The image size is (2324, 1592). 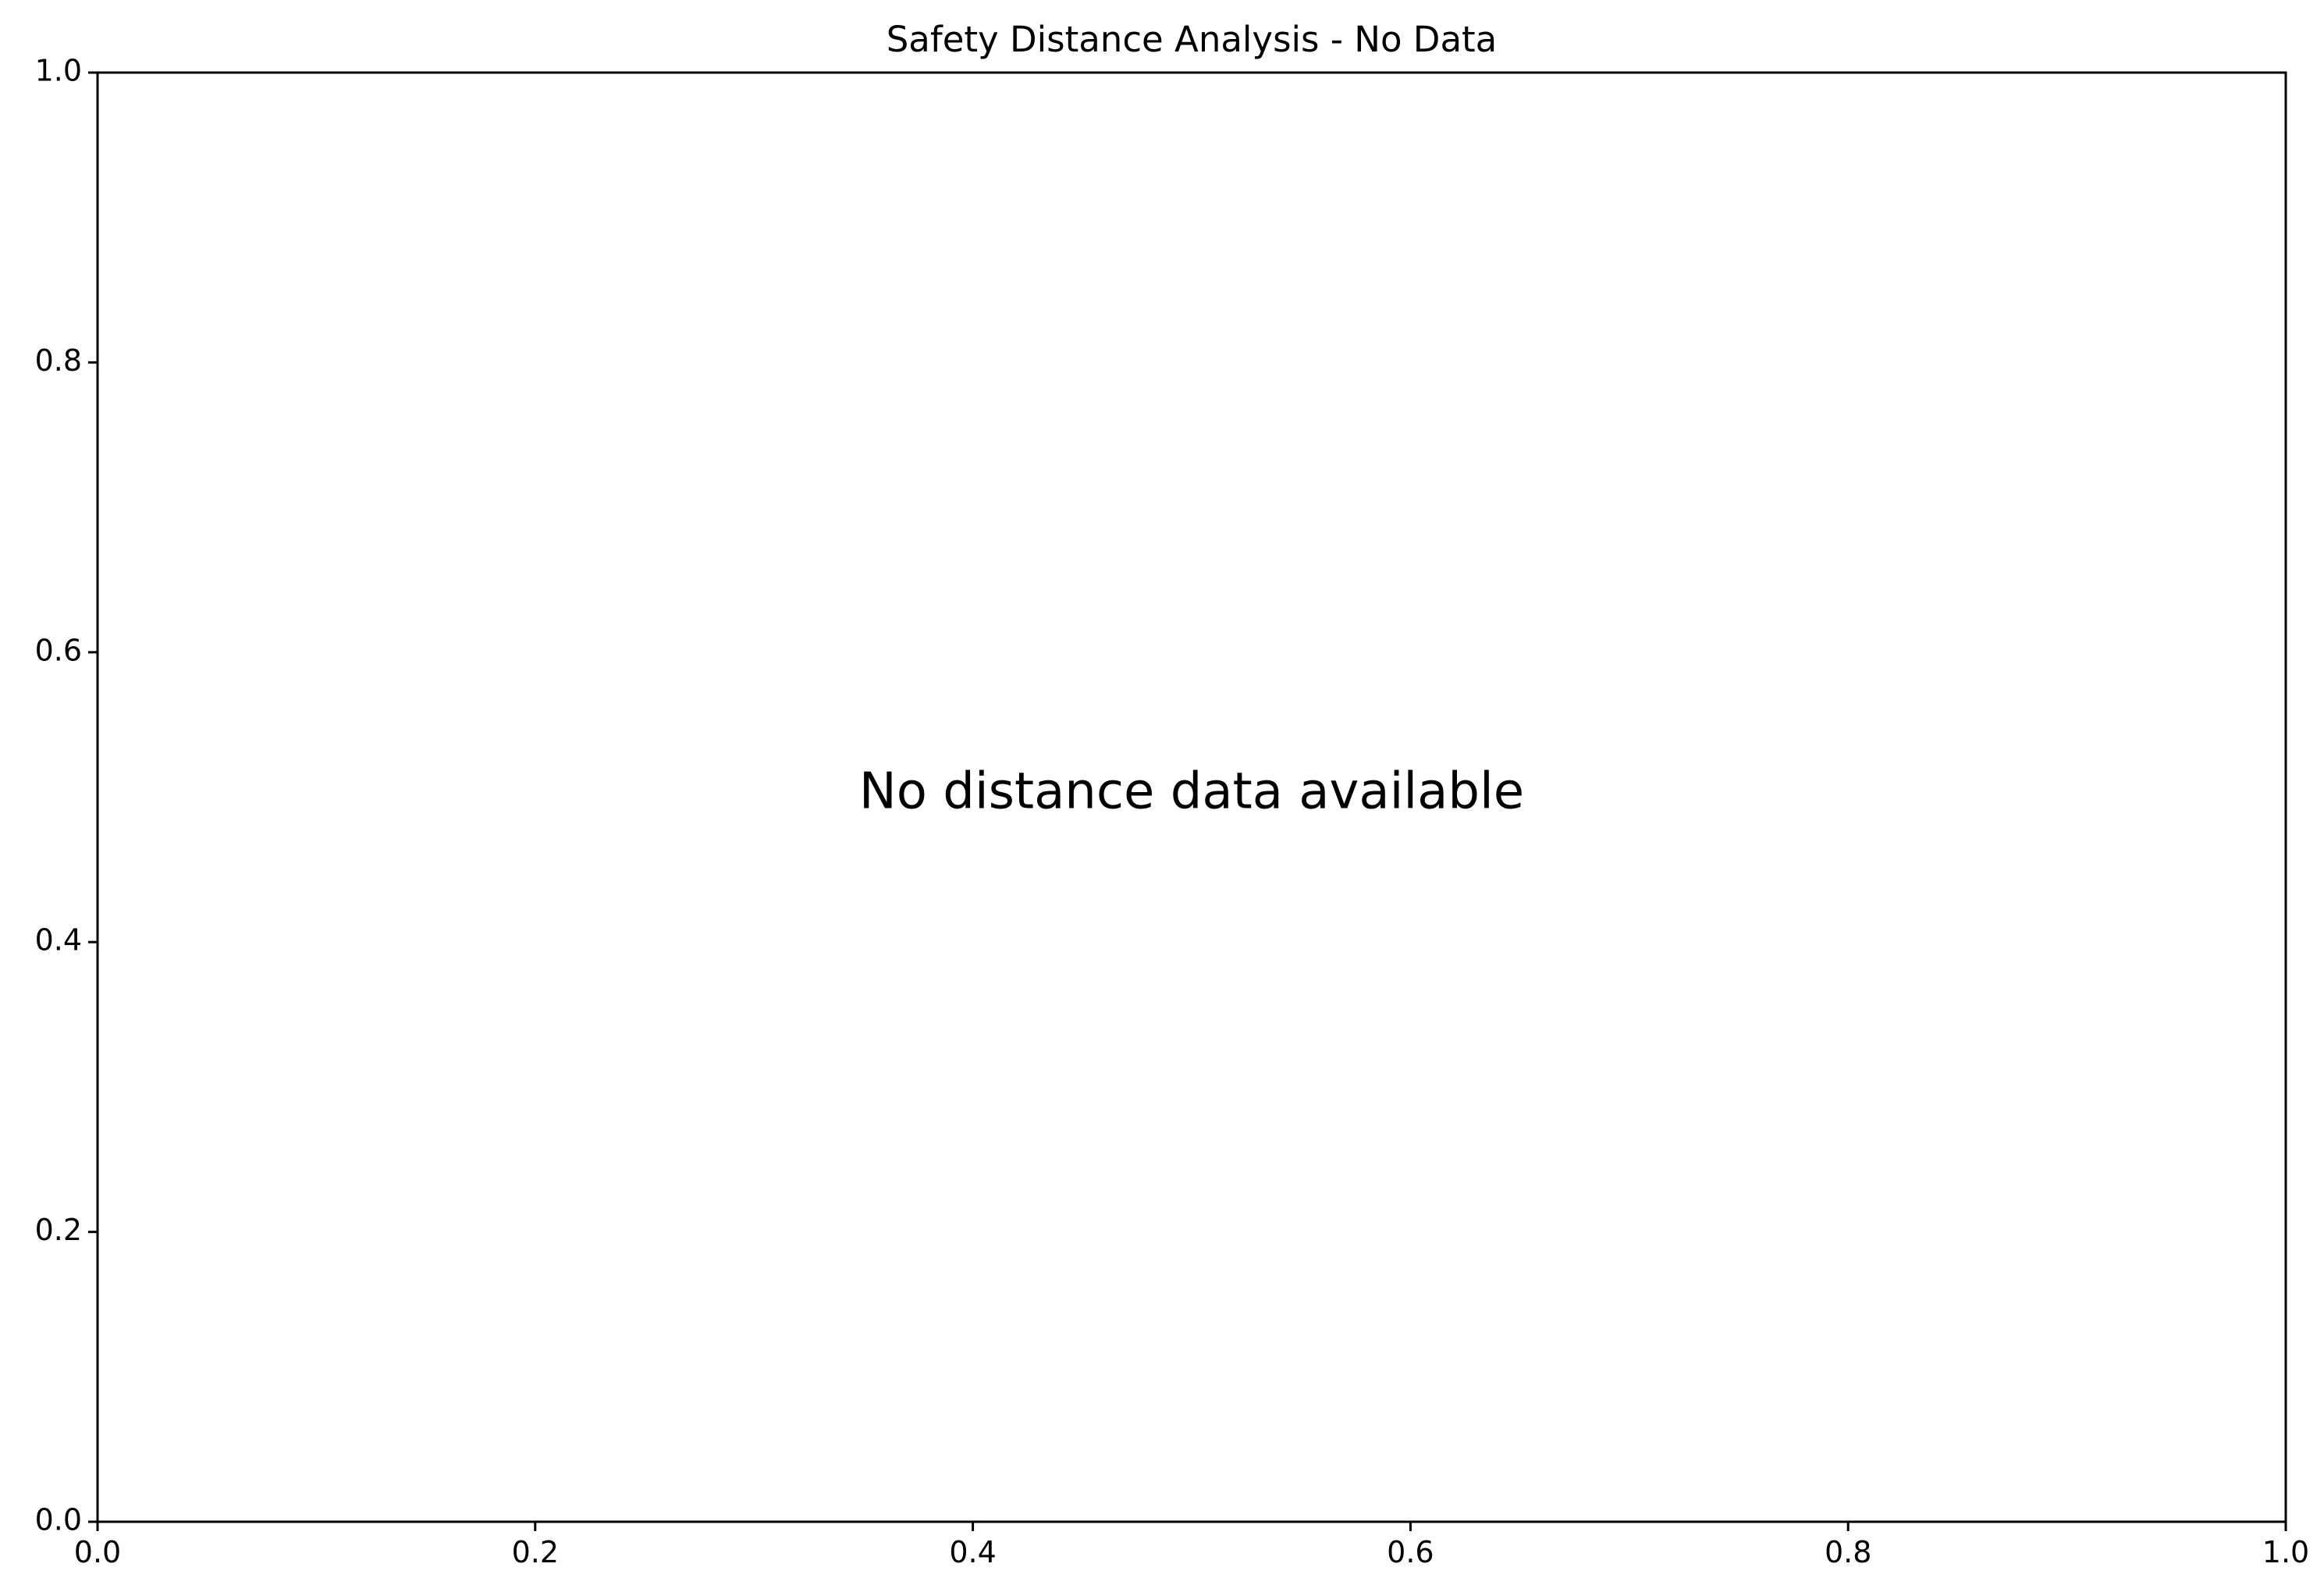 What do you see at coordinates (1192, 39) in the screenshot?
I see `chart-title: Safety Distance Analysis - No Data` at bounding box center [1192, 39].